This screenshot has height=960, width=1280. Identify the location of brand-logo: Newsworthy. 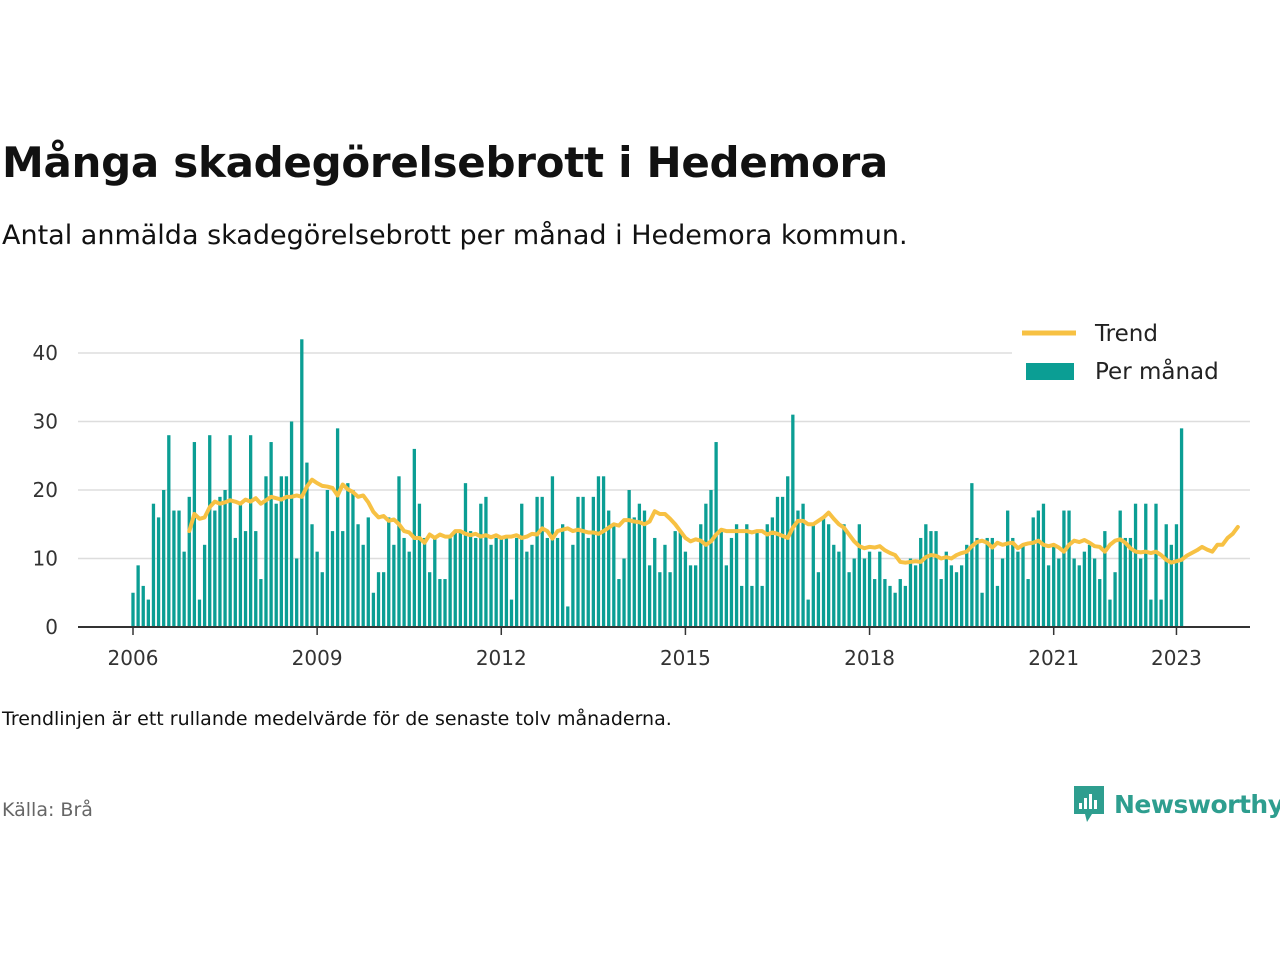
(1176, 804).